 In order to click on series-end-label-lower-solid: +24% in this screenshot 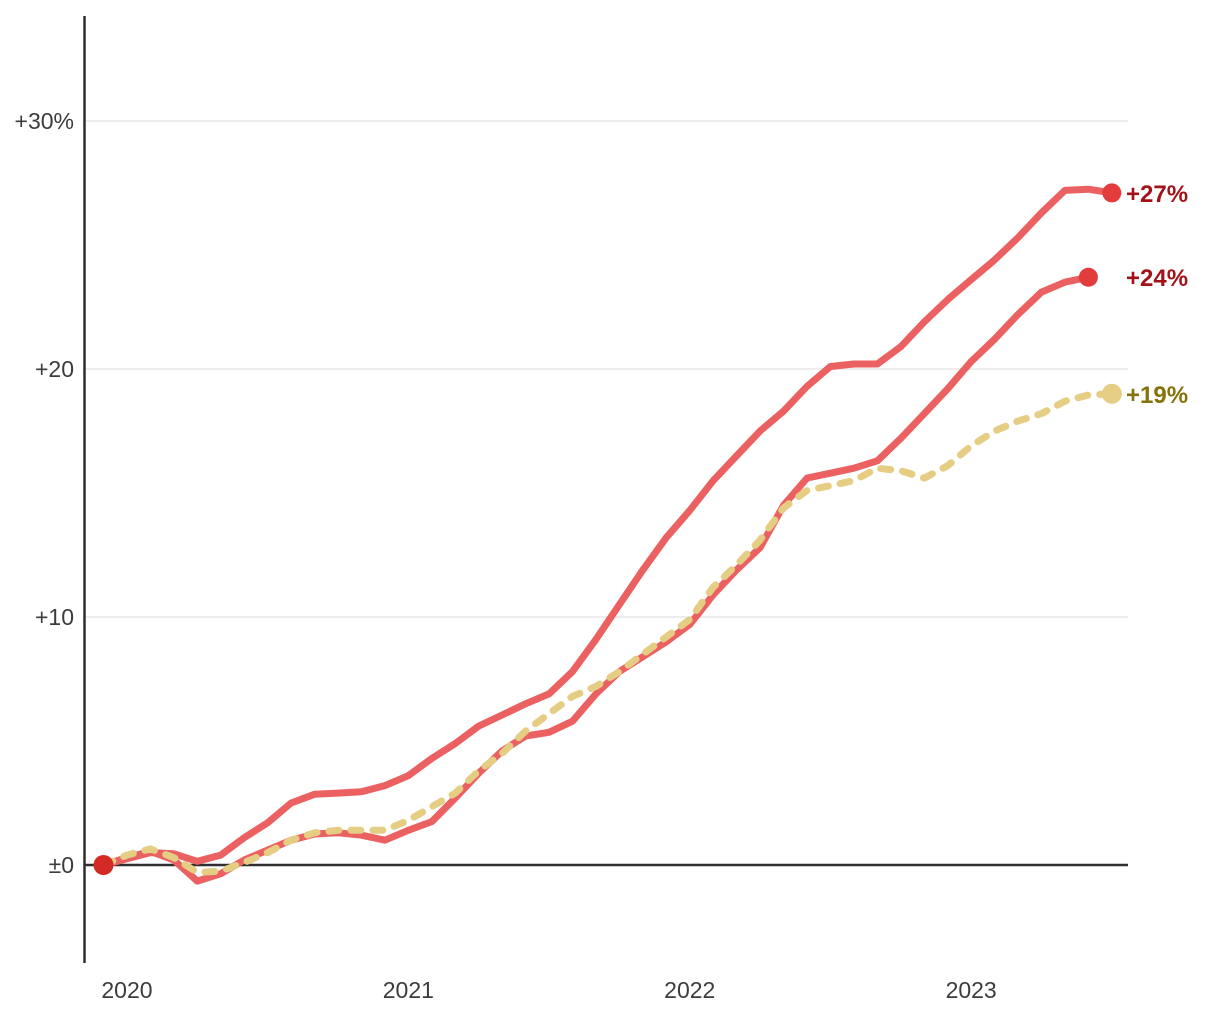, I will do `click(1157, 278)`.